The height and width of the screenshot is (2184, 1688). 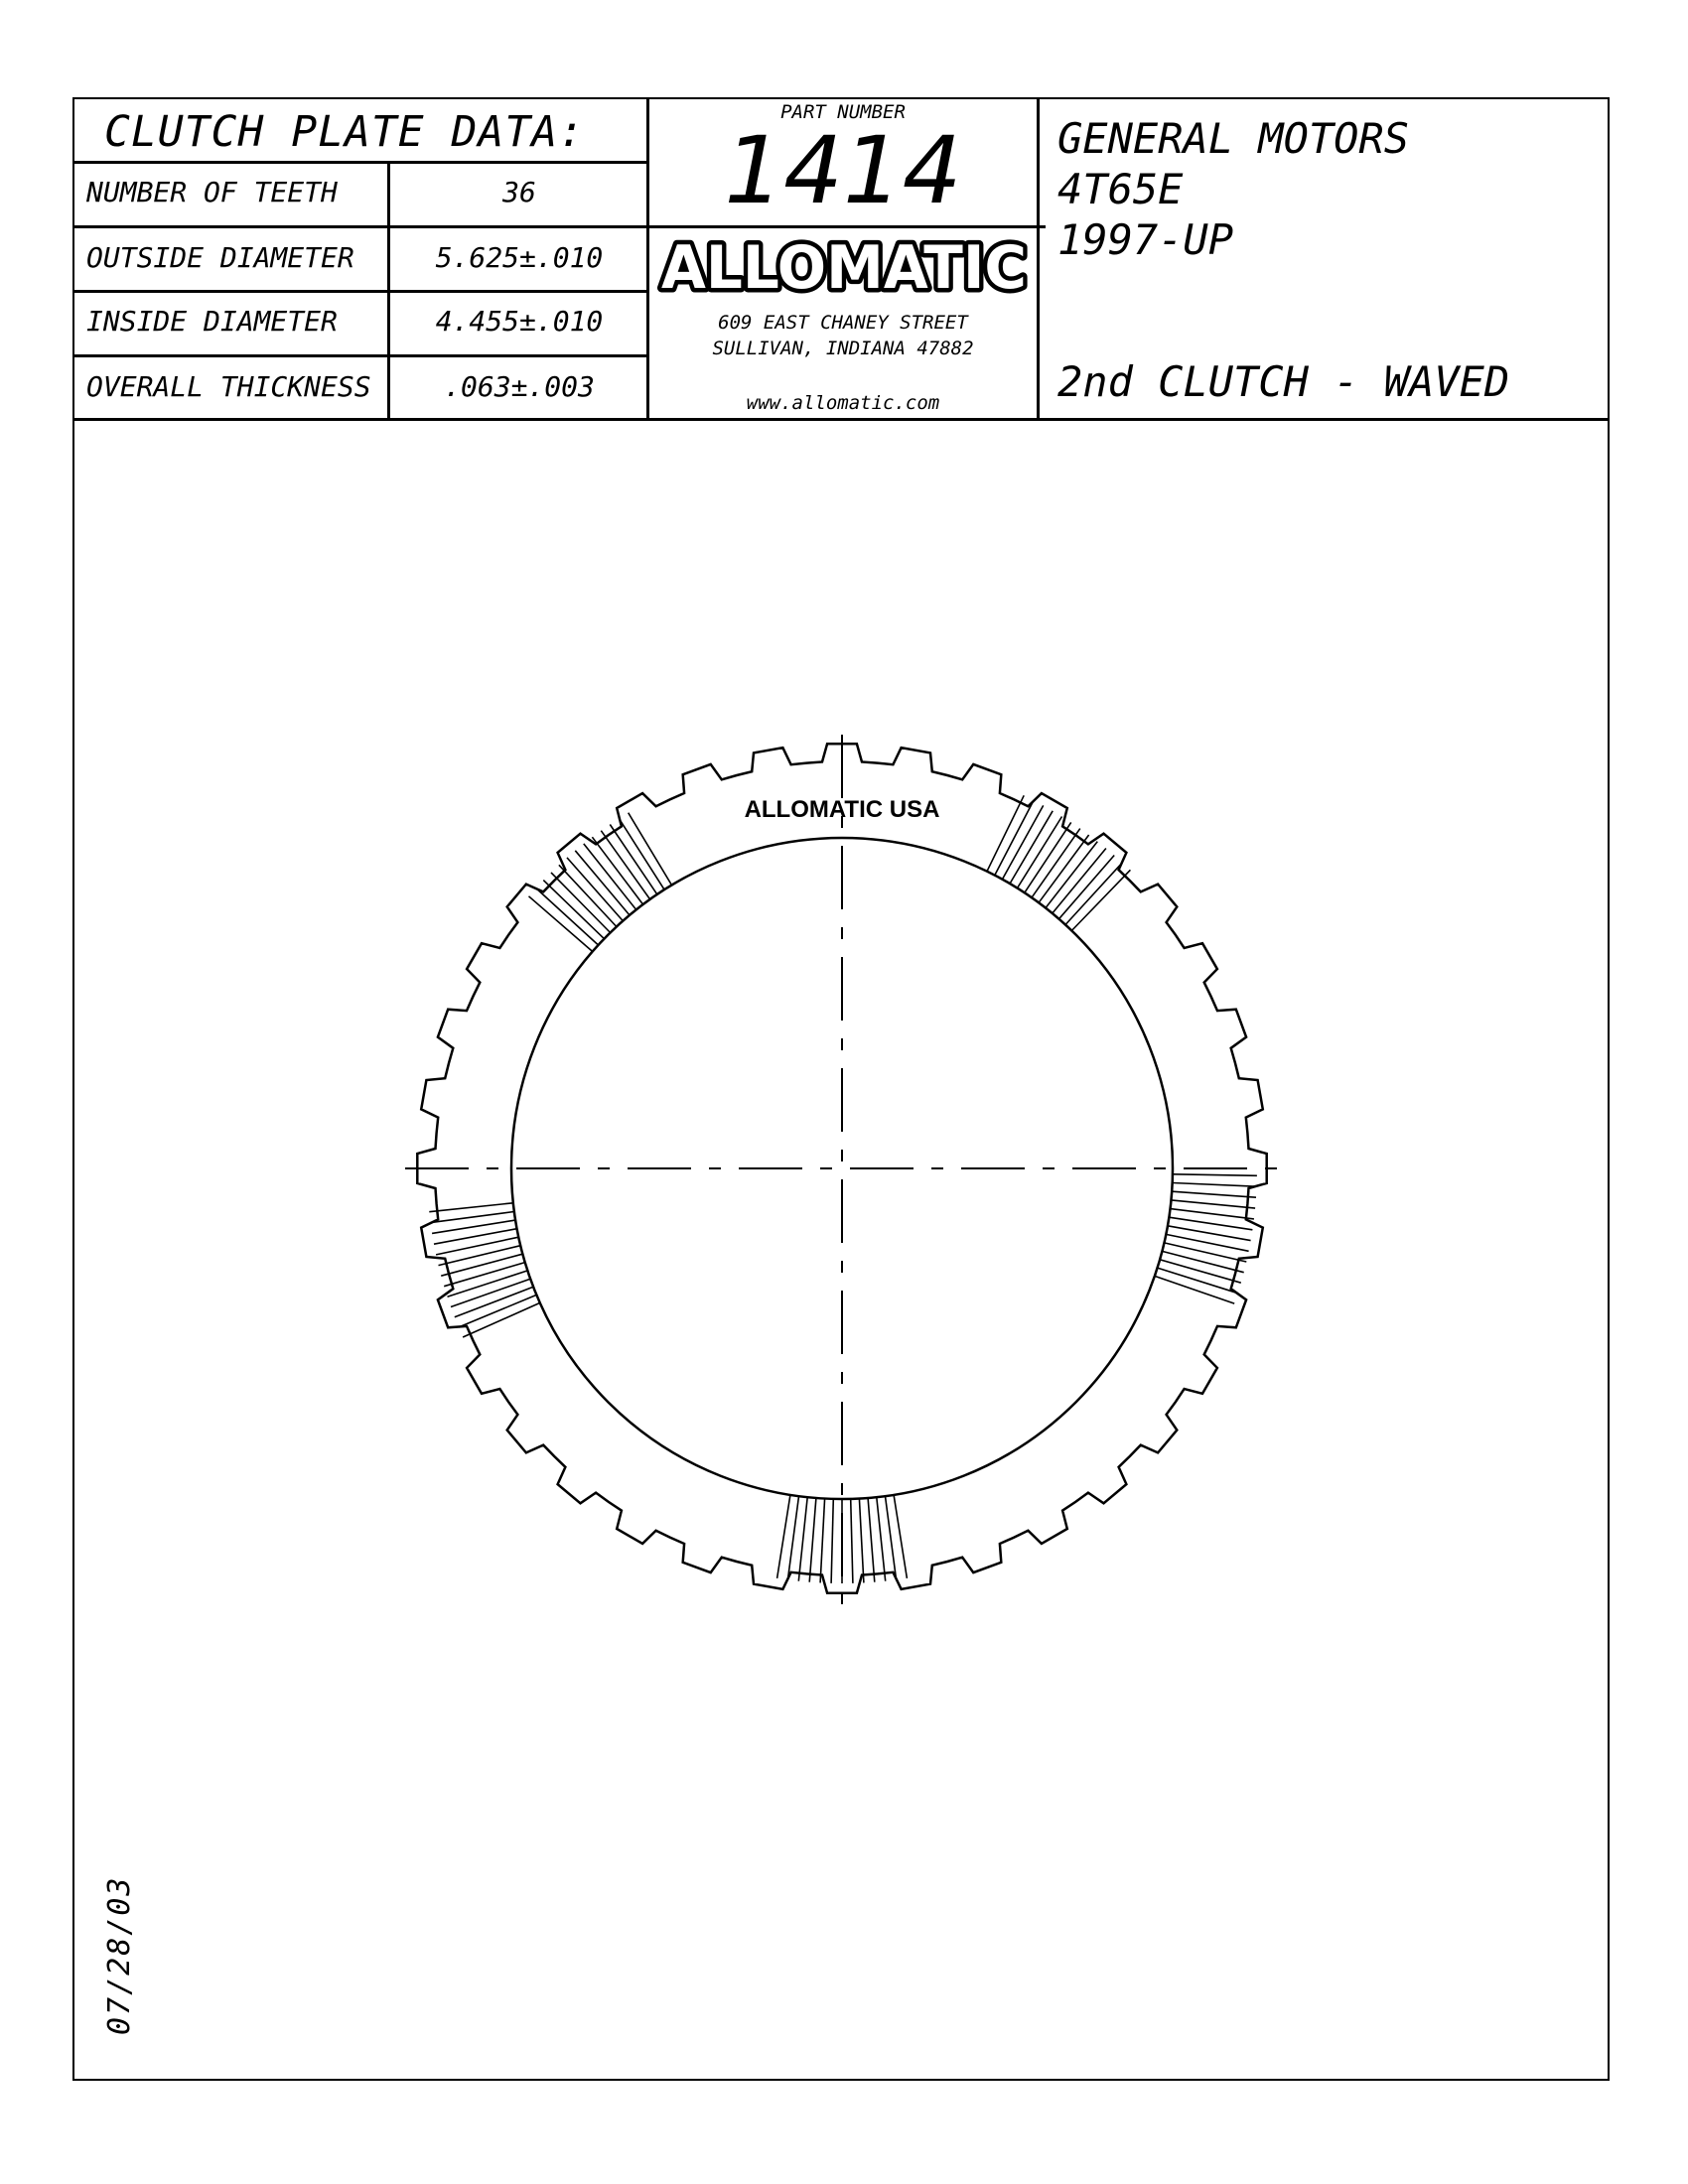 I want to click on make: GENERAL MOTORS, so click(x=1233, y=138).